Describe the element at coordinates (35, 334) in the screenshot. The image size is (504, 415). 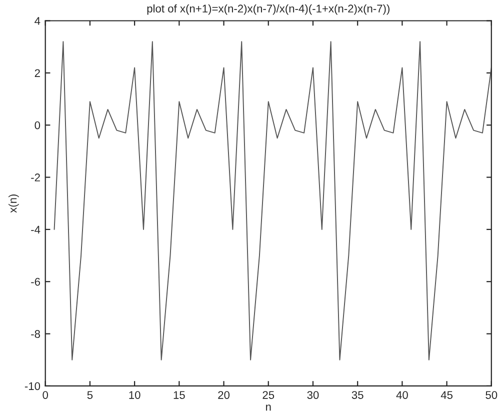
I see `y-tick-label: -8` at that location.